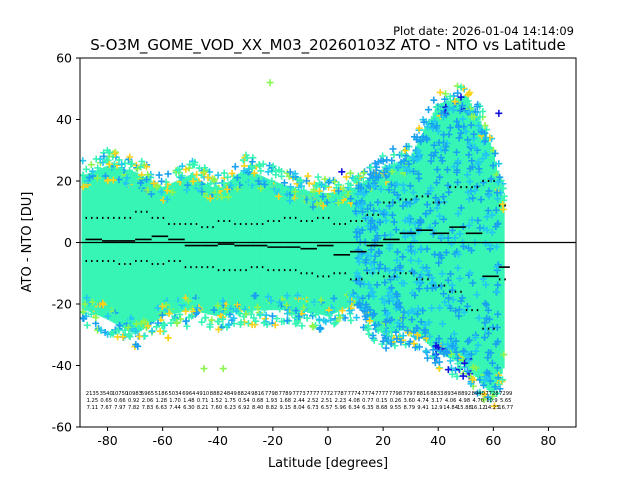  What do you see at coordinates (328, 440) in the screenshot?
I see `x-tick-label: 0` at bounding box center [328, 440].